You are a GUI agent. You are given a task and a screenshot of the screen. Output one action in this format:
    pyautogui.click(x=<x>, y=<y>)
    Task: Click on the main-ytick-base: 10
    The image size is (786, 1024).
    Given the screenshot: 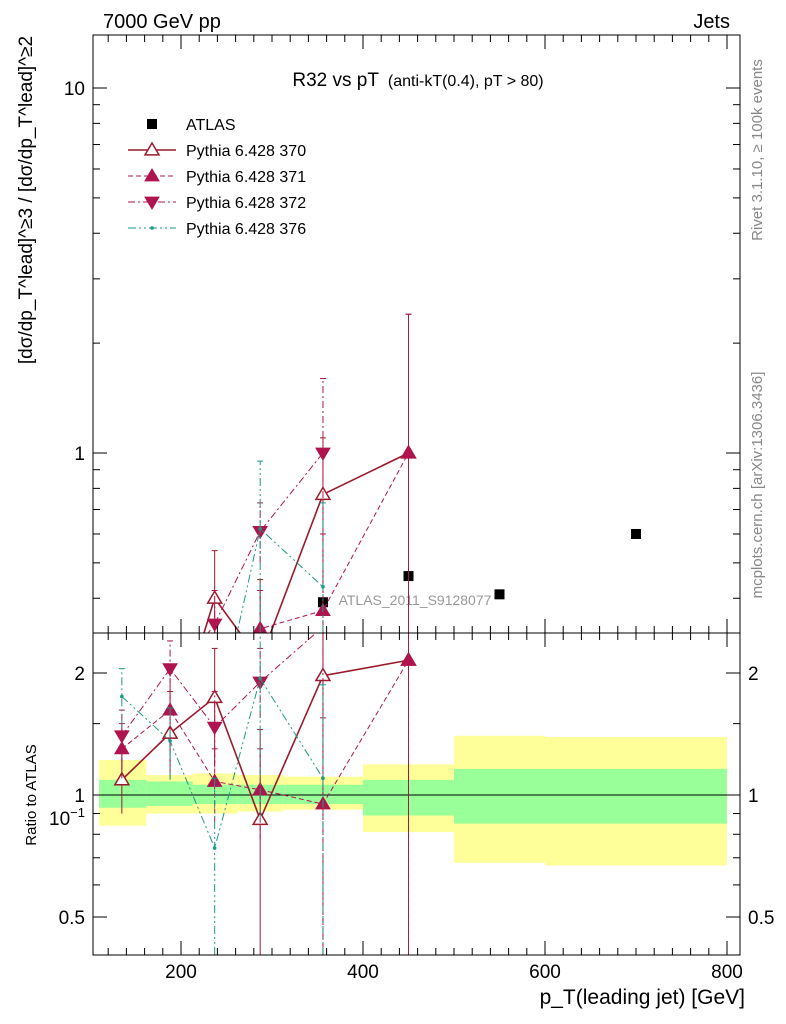 What is the action you would take?
    pyautogui.click(x=59, y=819)
    